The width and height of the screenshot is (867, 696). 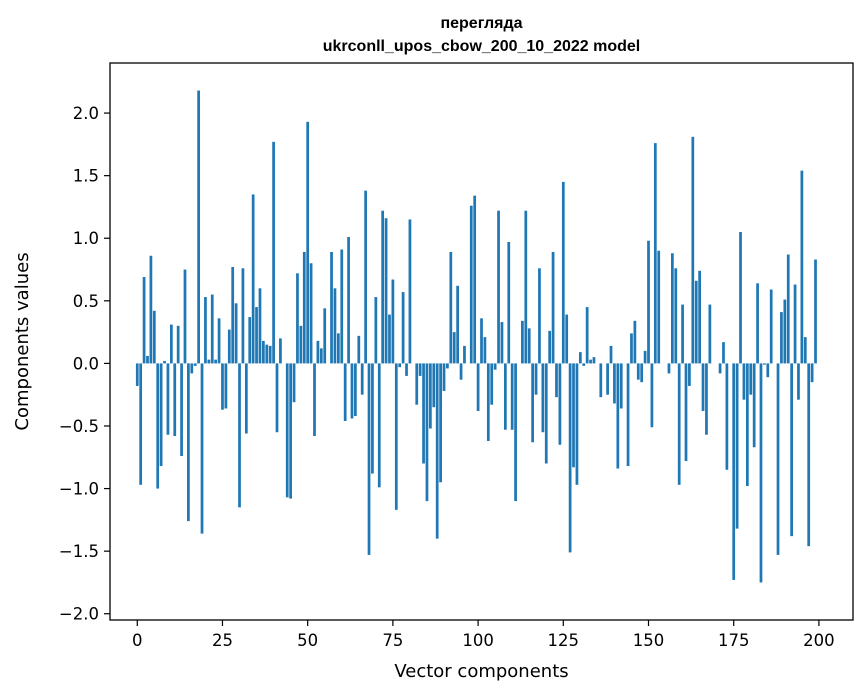 I want to click on chart-title-line-1: перегляда, so click(x=481, y=23).